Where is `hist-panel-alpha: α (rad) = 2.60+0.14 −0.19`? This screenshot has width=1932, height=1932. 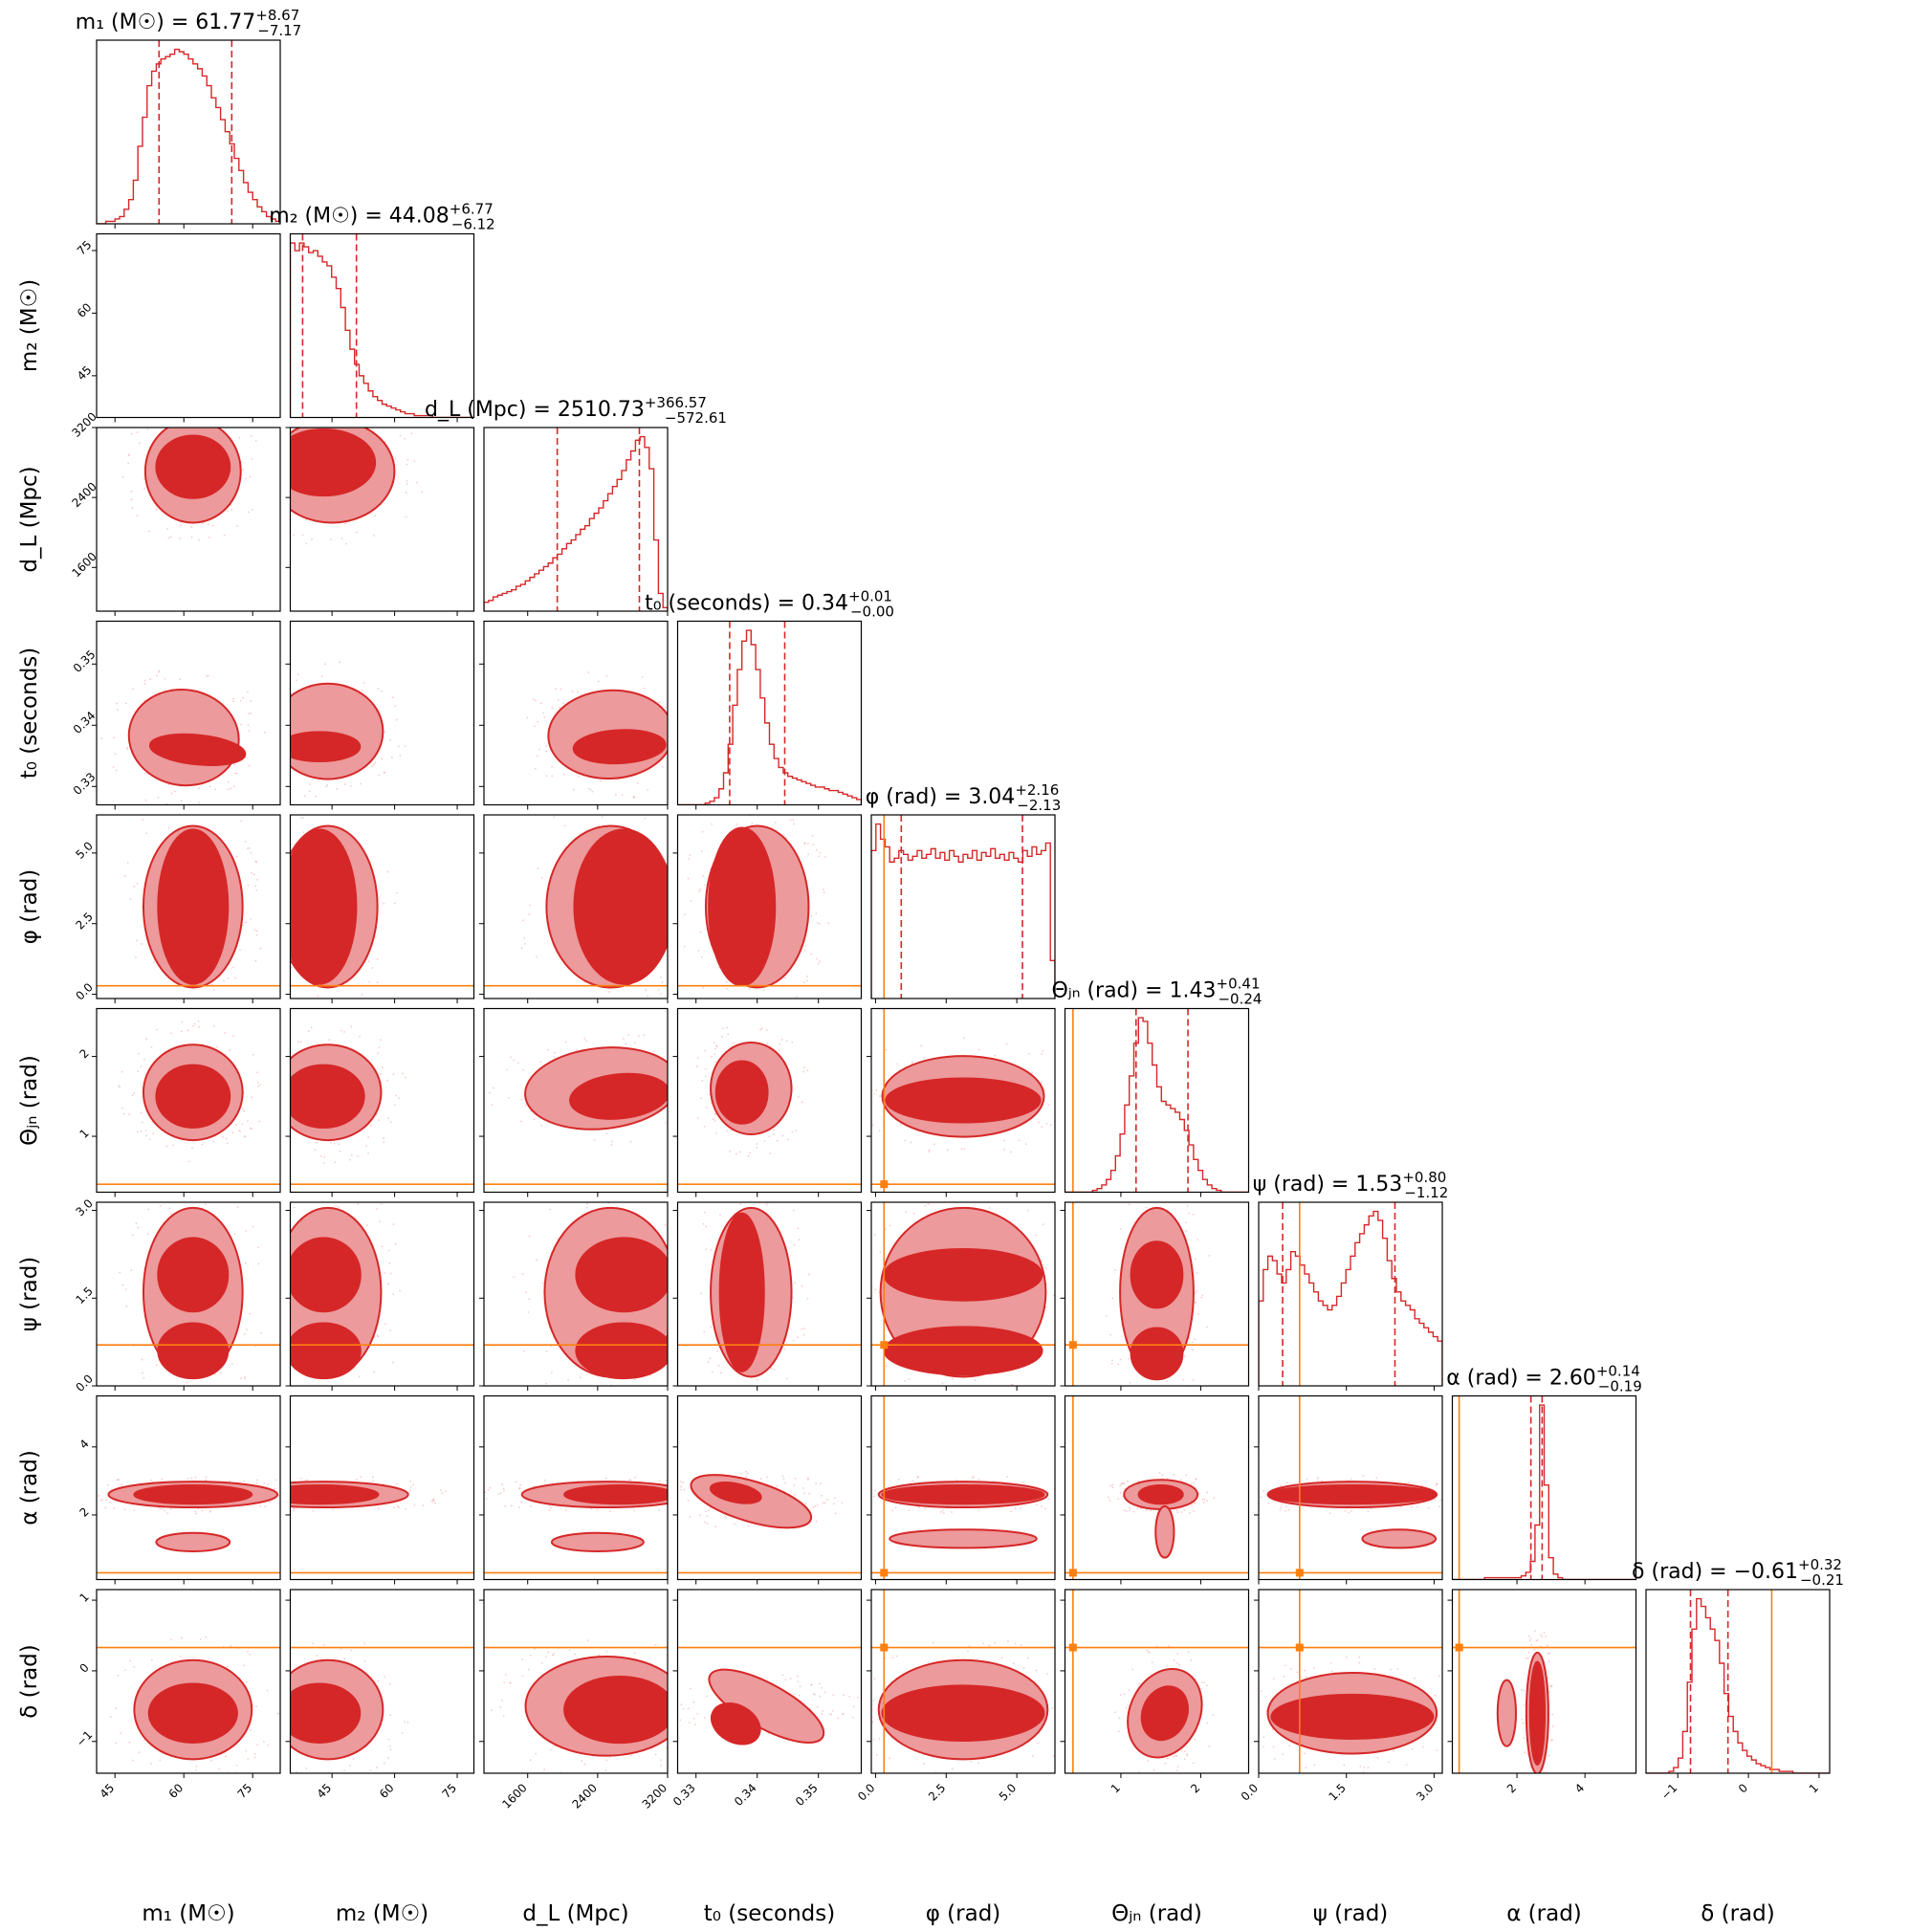
hist-panel-alpha: α (rad) = 2.60+0.14 −0.19 is located at coordinates (1544, 1474).